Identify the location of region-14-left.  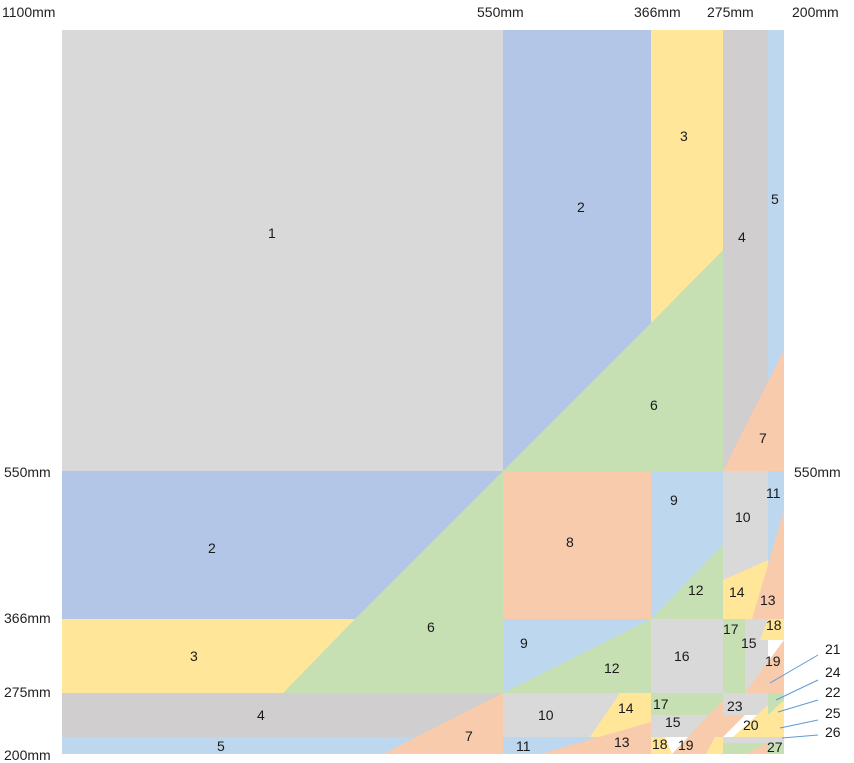
(620, 715).